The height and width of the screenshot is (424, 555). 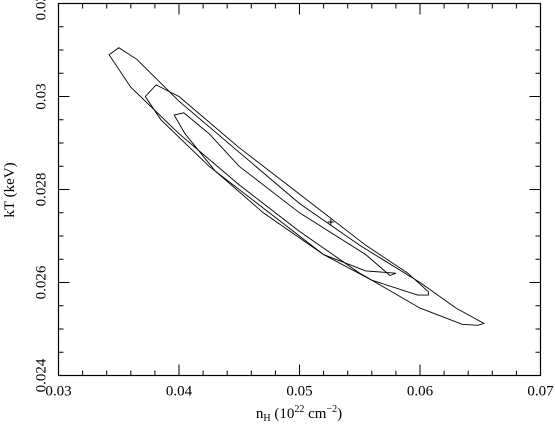 What do you see at coordinates (540, 392) in the screenshot?
I see `x-tick-label: 0.07` at bounding box center [540, 392].